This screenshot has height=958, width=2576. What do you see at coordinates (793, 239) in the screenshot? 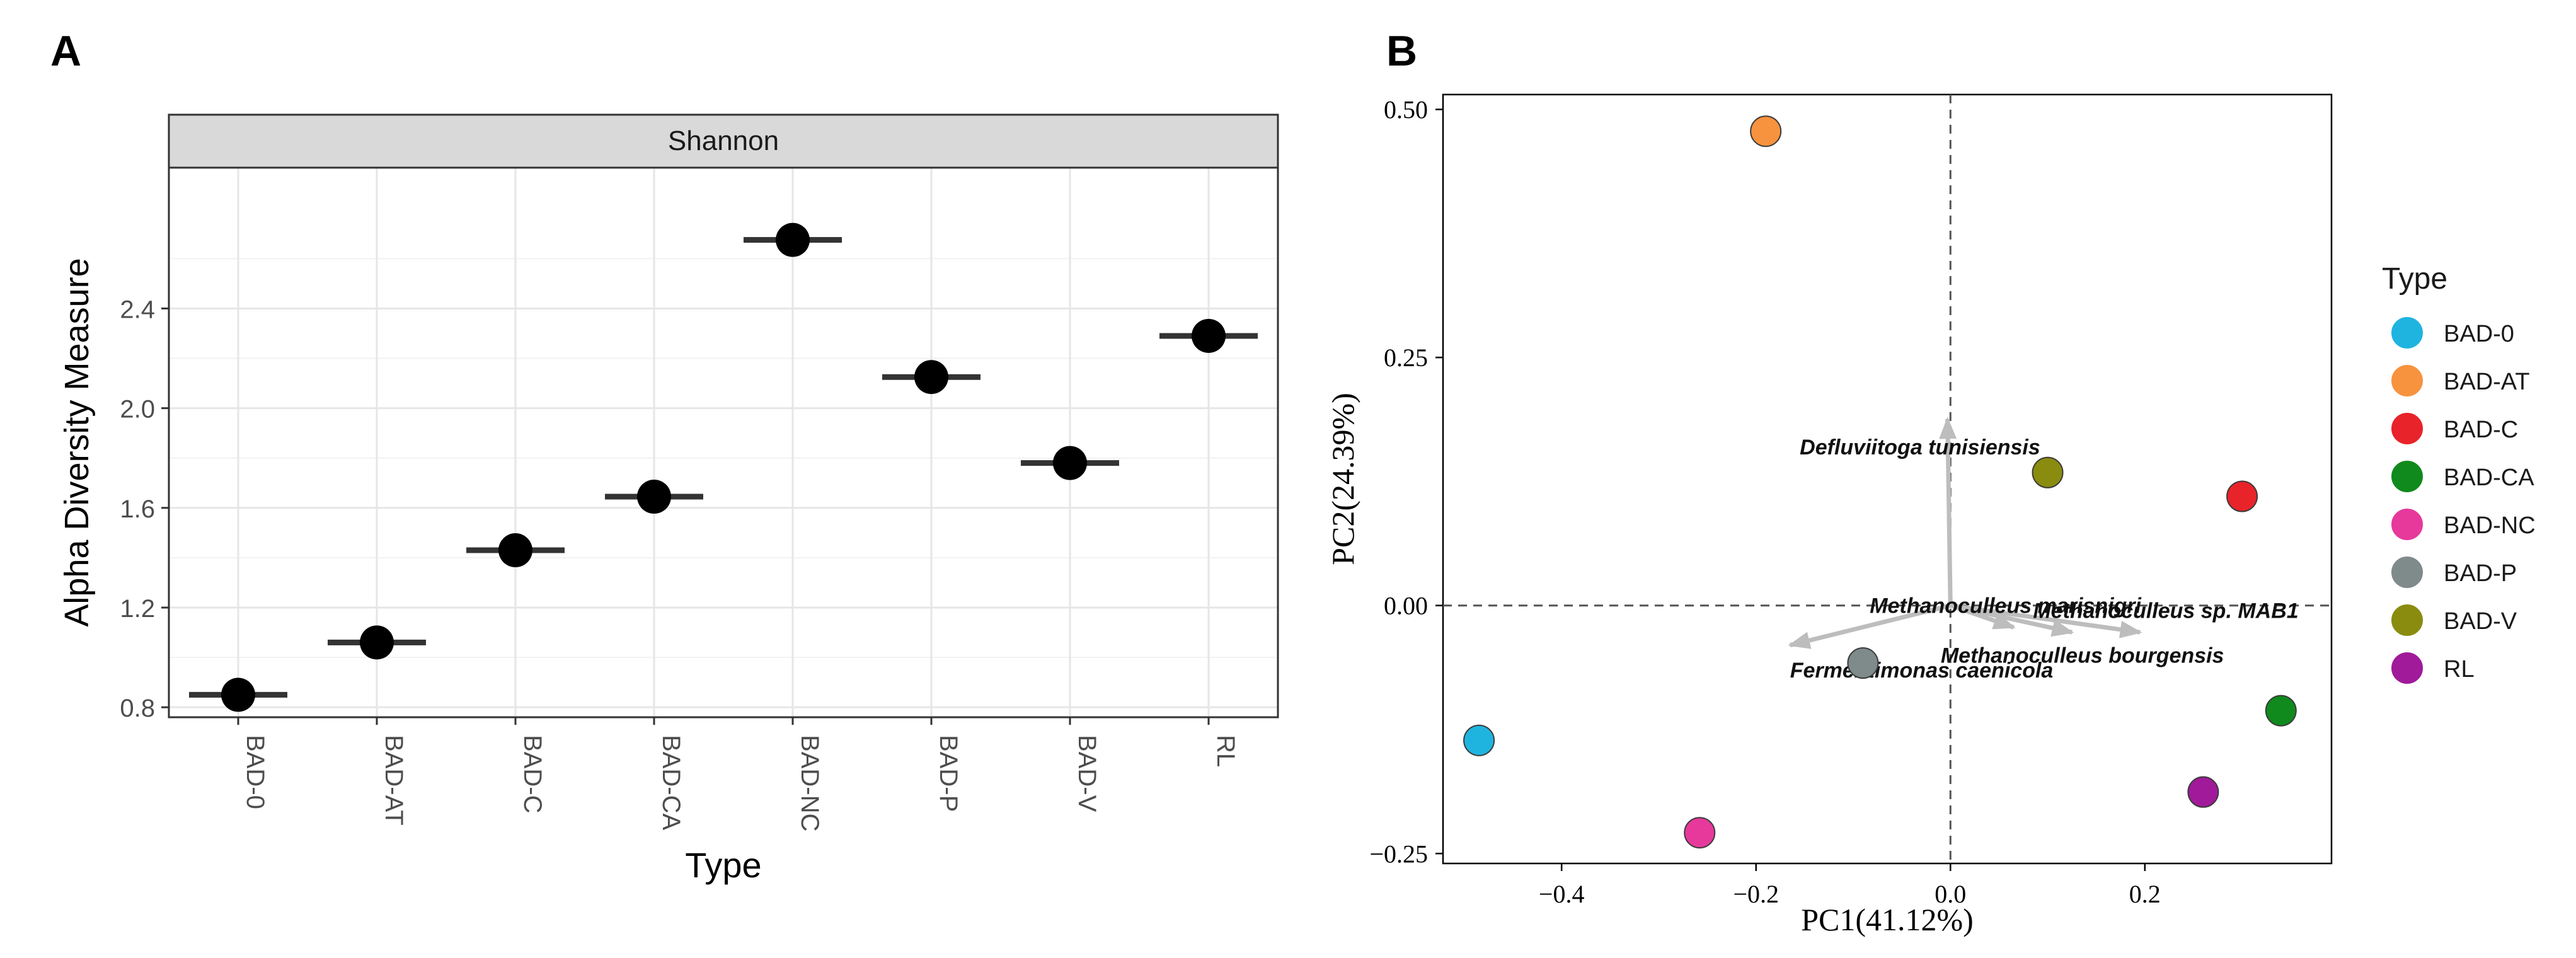
I see `data-point-bad-nc` at bounding box center [793, 239].